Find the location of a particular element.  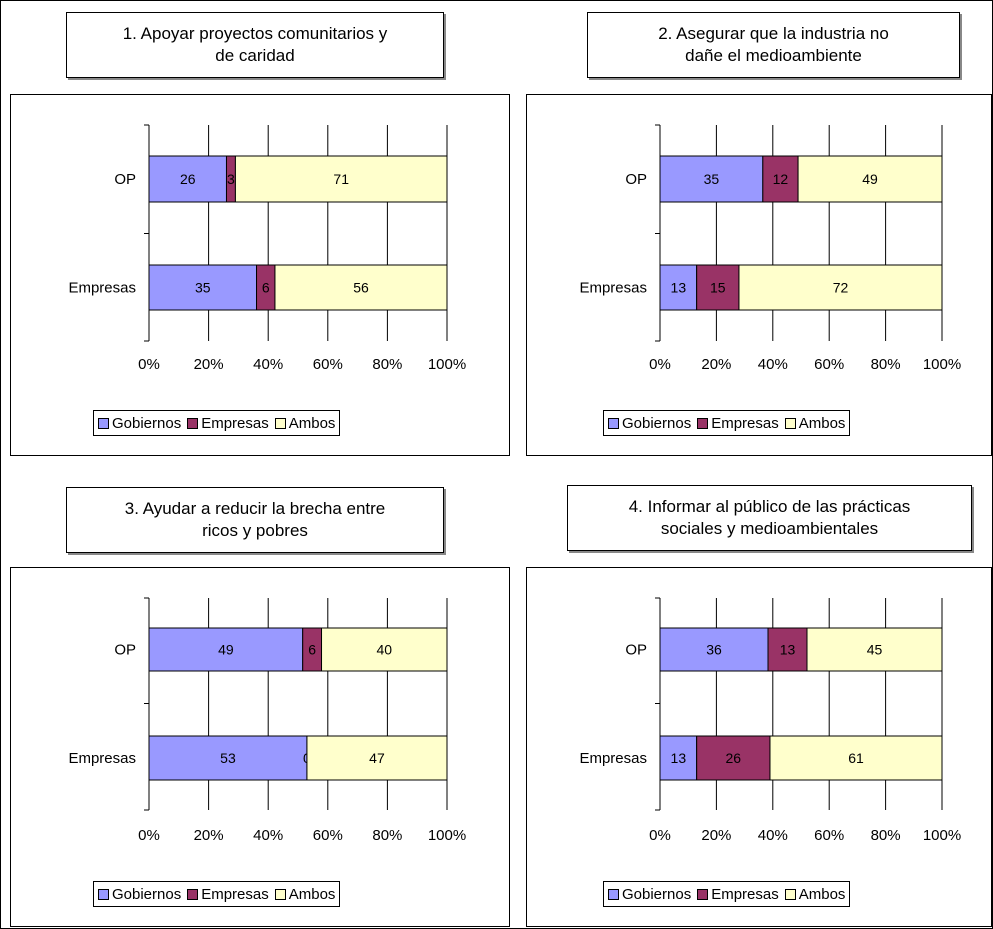

chart-2-legend: Gobiernos Empresas Ambos is located at coordinates (727, 423).